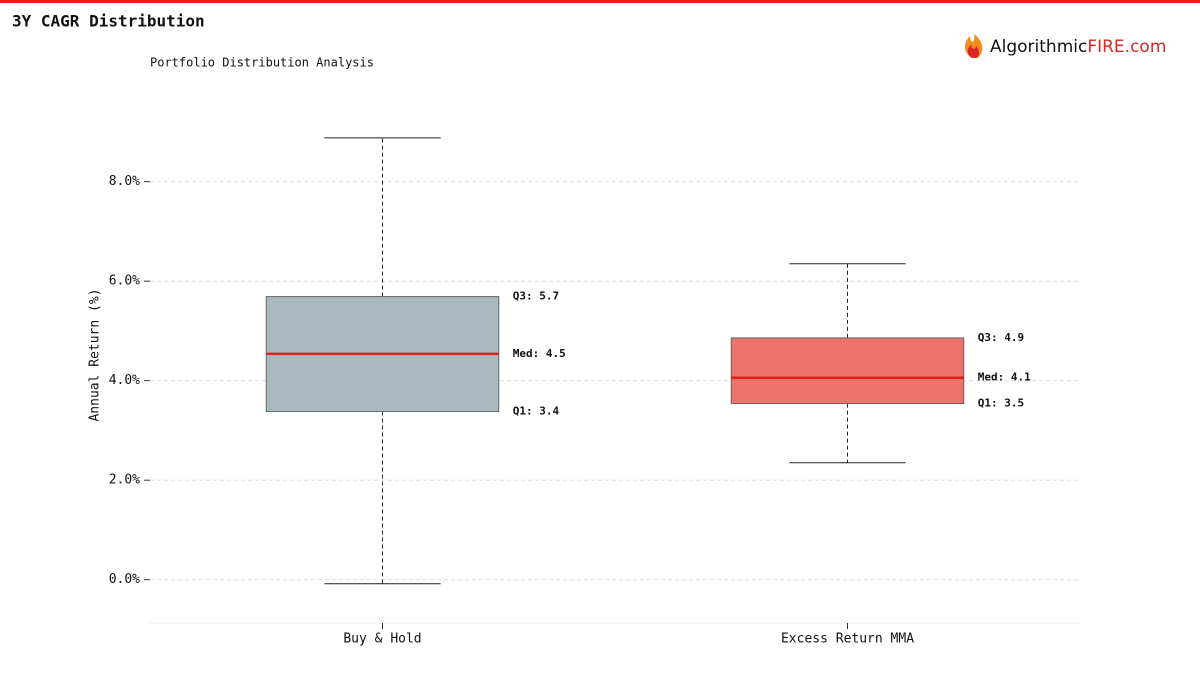 The image size is (1200, 700). I want to click on x-tick-label: Excess Return MMA, so click(847, 639).